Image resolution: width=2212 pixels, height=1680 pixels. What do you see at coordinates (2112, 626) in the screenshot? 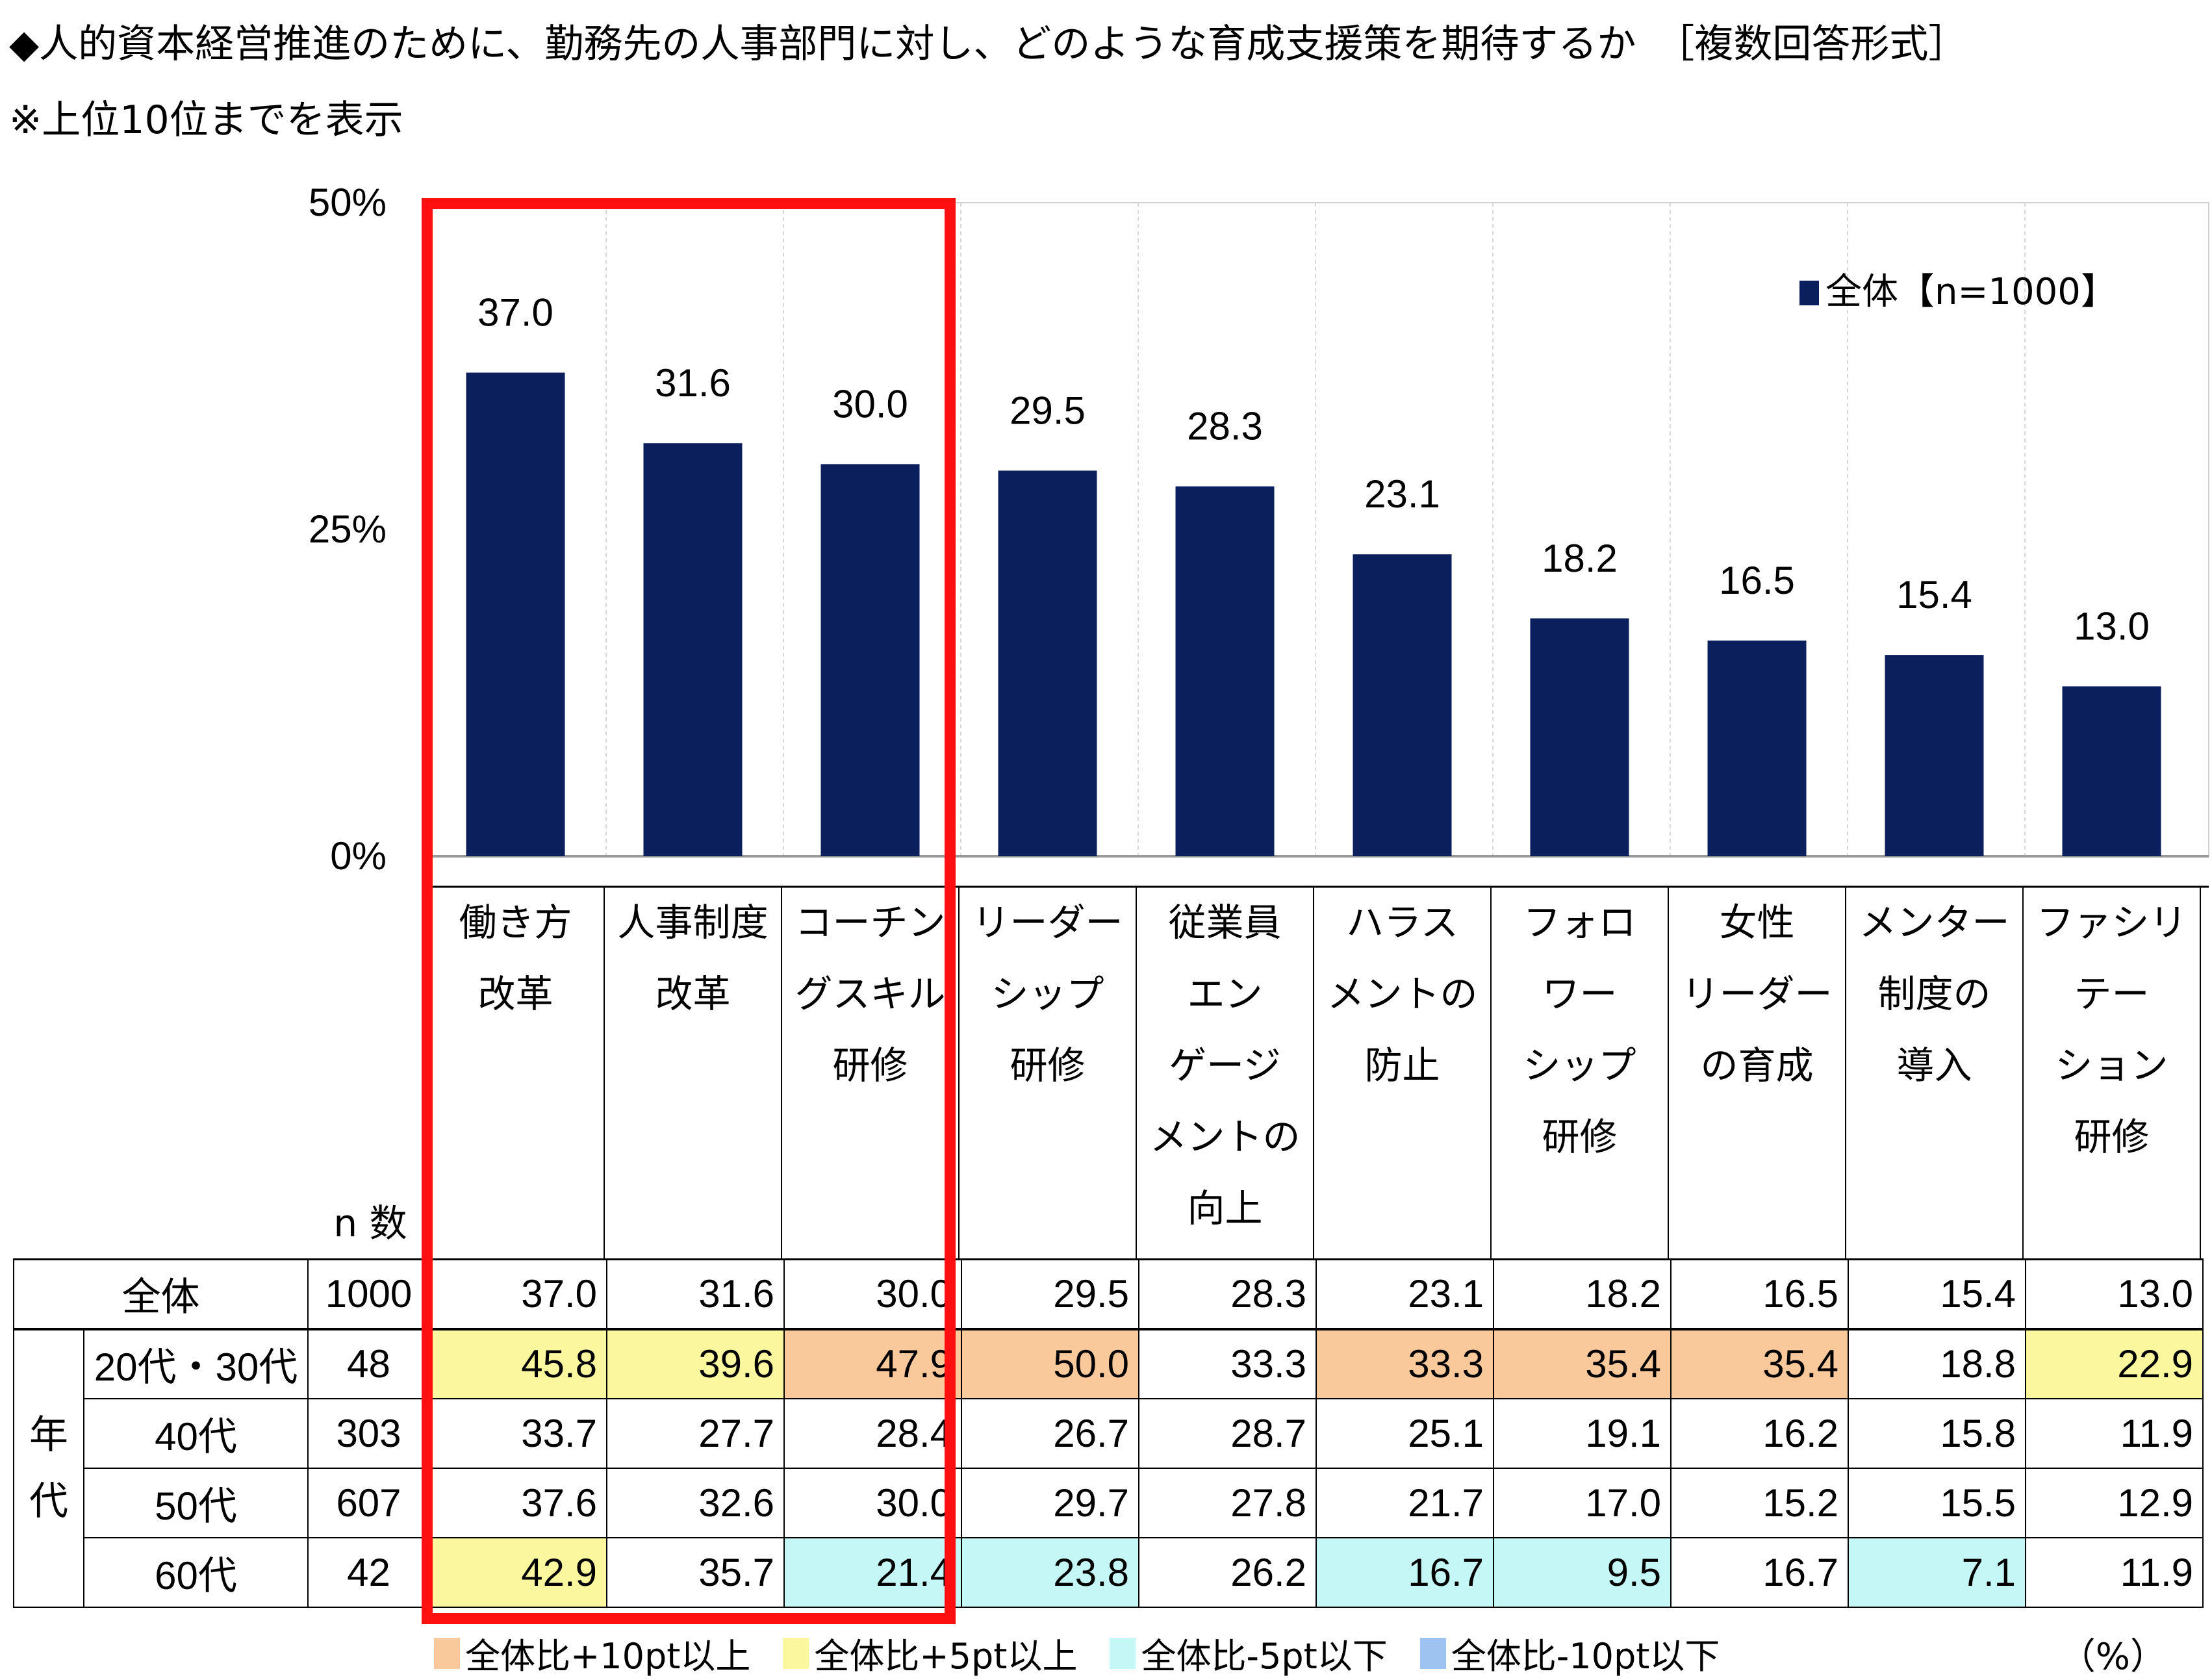
I see `data-label: 13.0` at bounding box center [2112, 626].